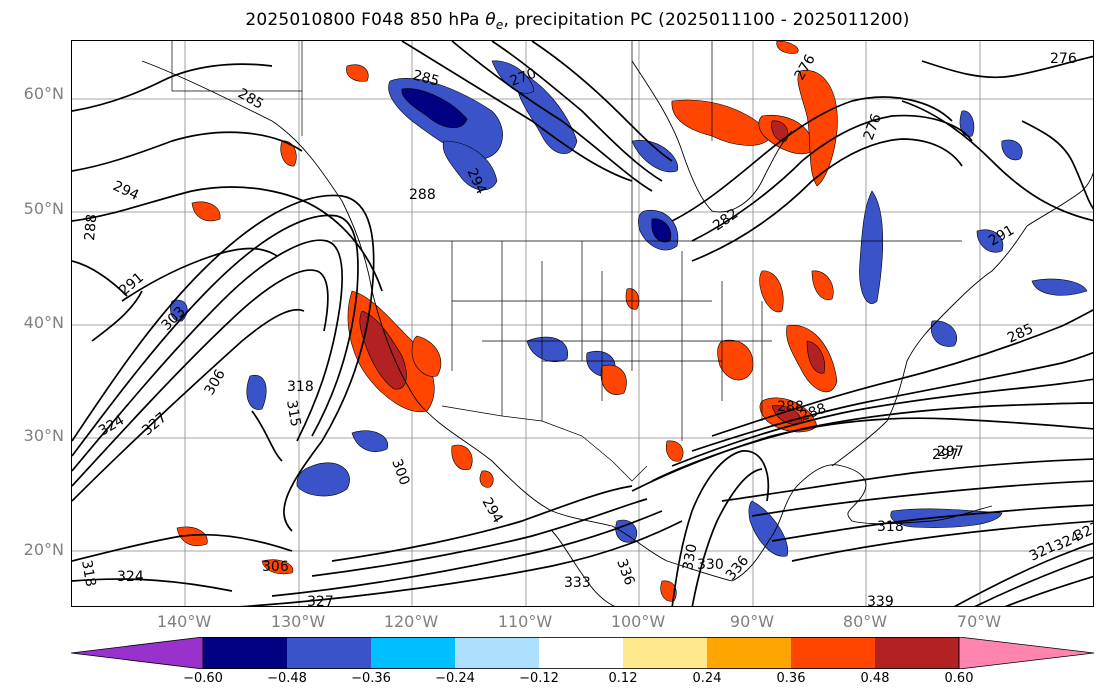  What do you see at coordinates (43, 549) in the screenshot?
I see `lat-label-20n: 20°N` at bounding box center [43, 549].